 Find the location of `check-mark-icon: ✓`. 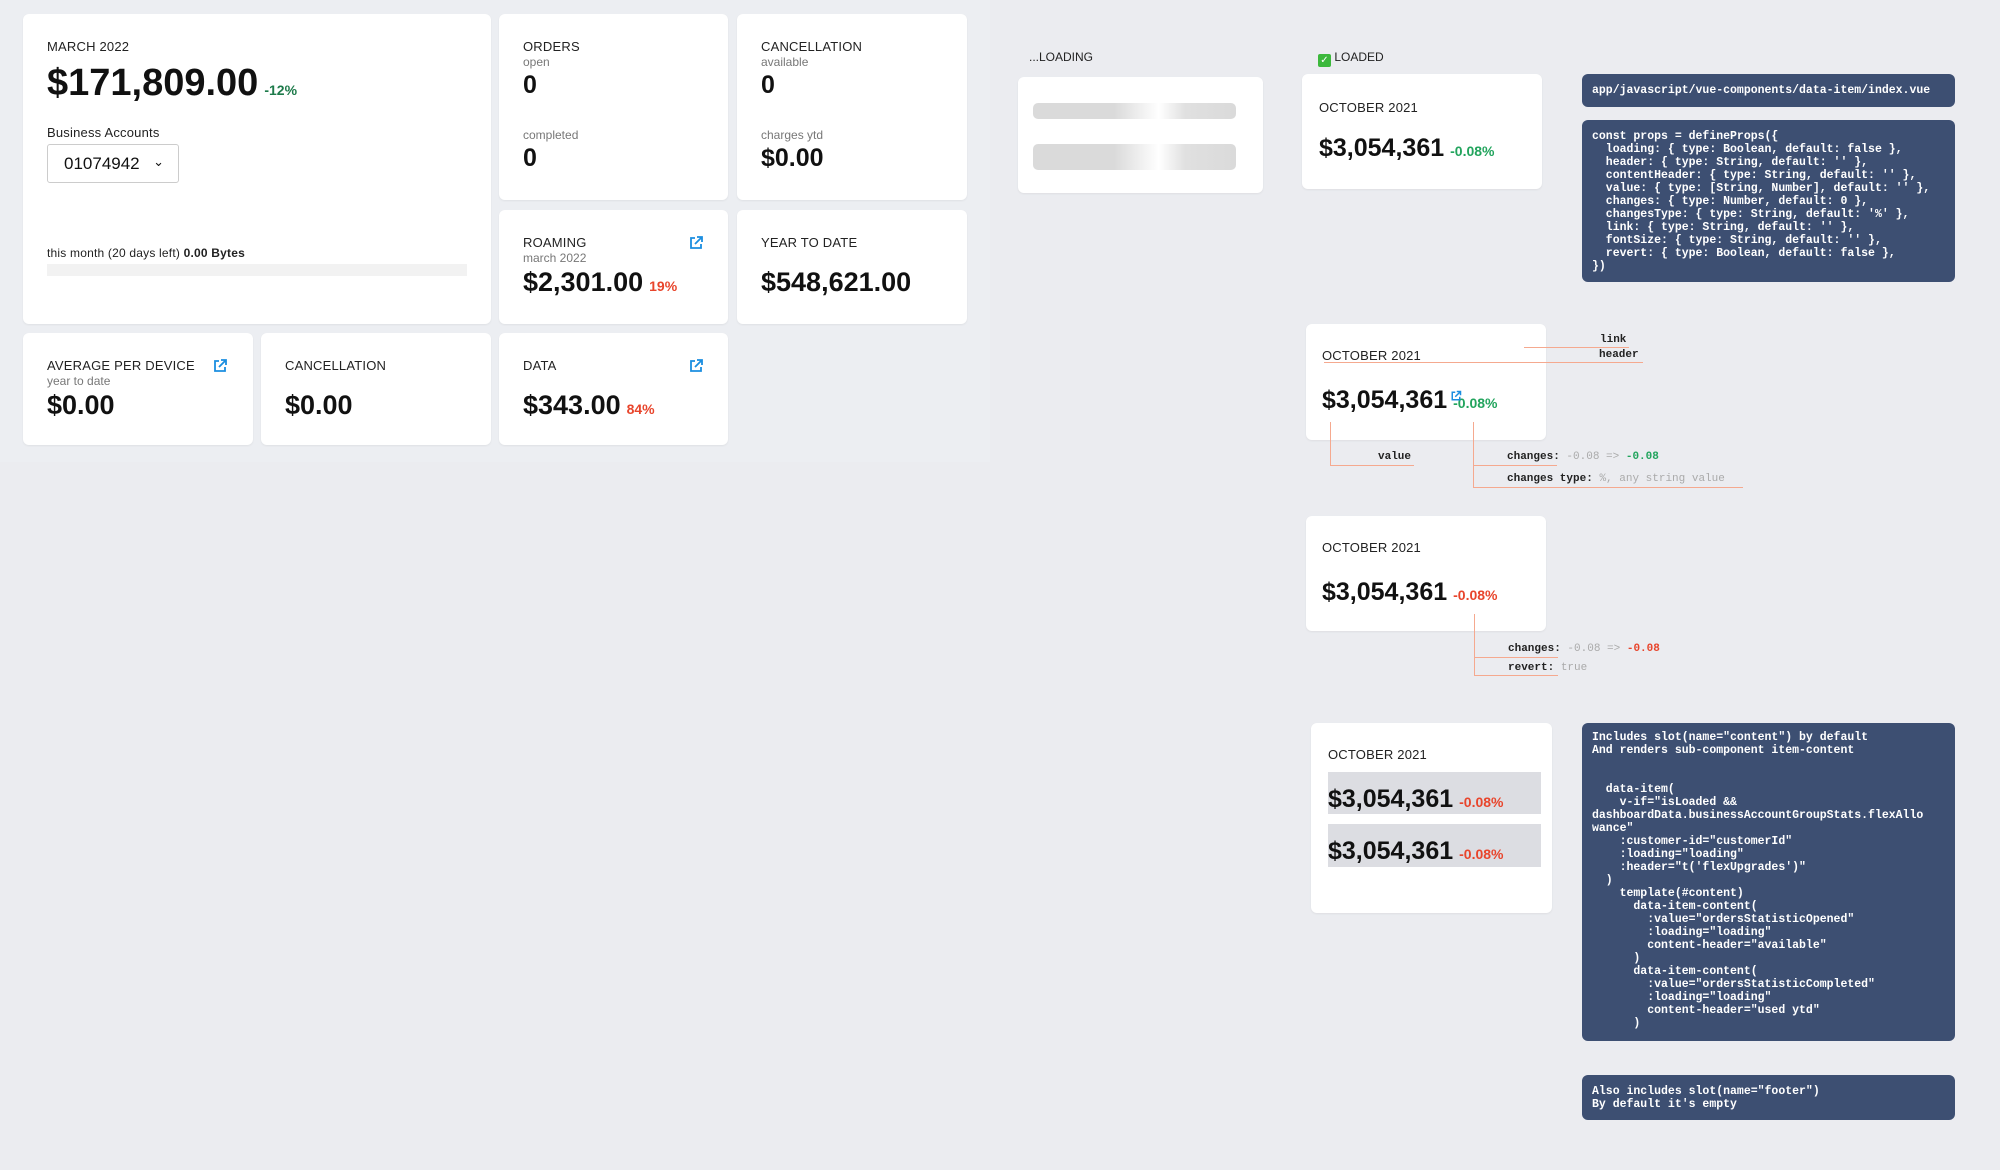

check-mark-icon: ✓ is located at coordinates (1324, 60).